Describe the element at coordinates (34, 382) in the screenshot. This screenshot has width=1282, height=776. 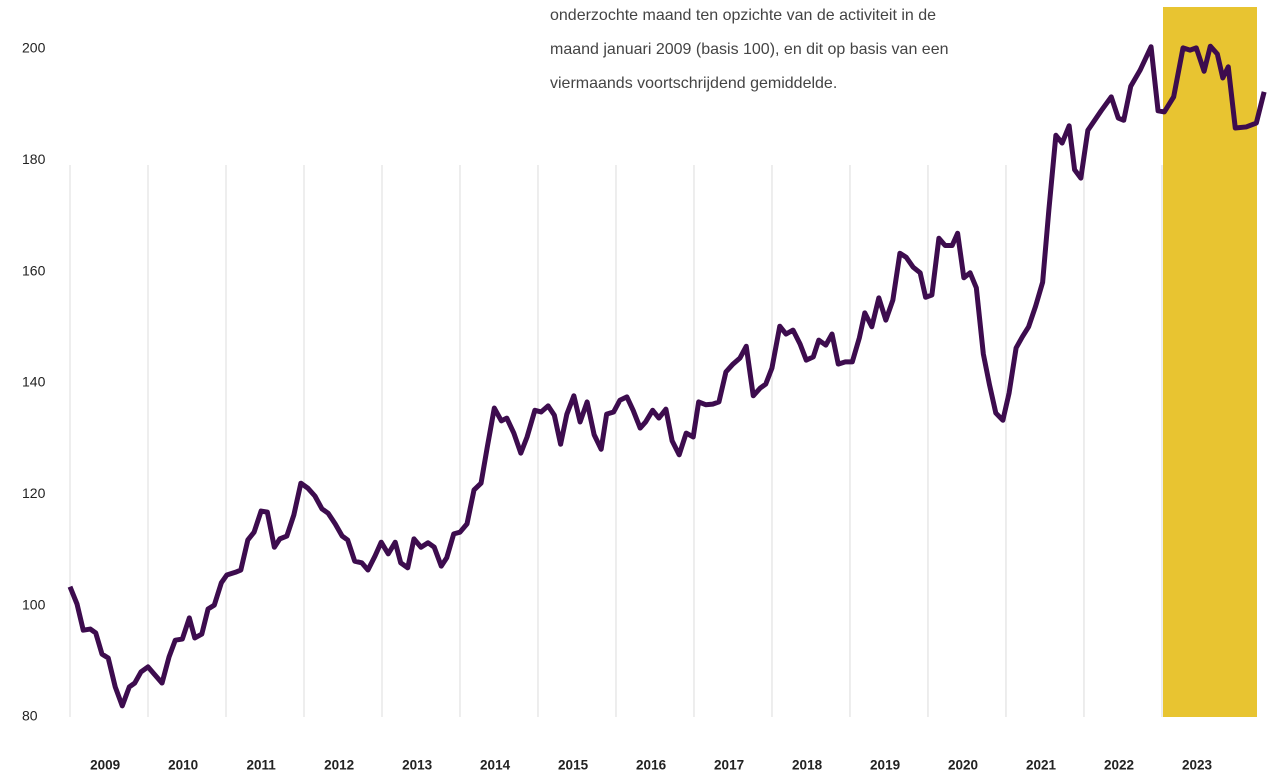
I see `y-tick-label: 140` at that location.